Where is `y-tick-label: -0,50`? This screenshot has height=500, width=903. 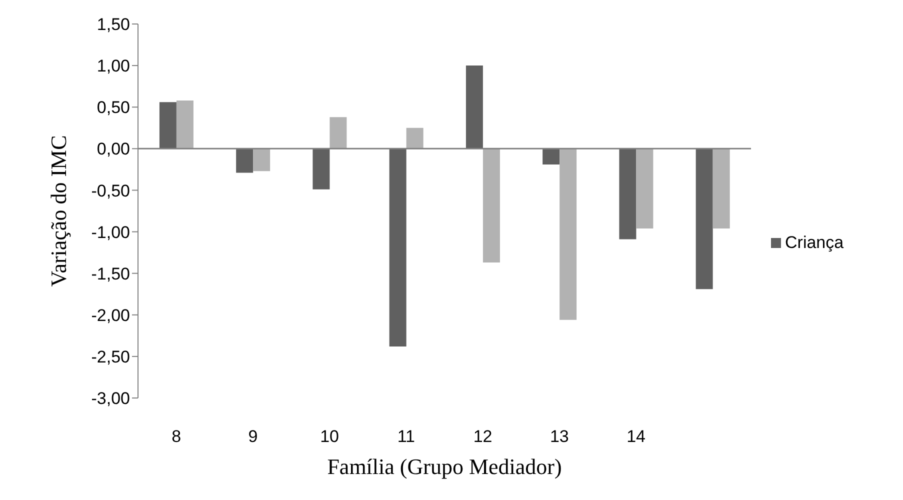 y-tick-label: -0,50 is located at coordinates (110, 190).